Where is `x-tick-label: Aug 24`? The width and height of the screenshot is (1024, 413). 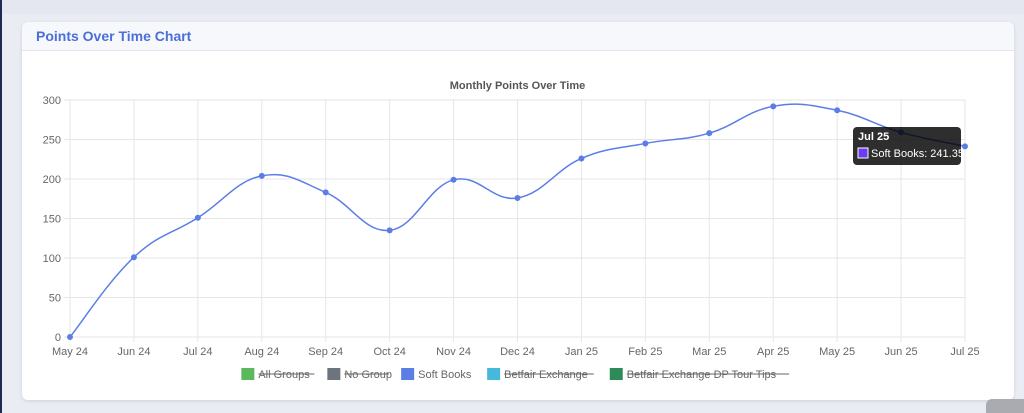 x-tick-label: Aug 24 is located at coordinates (261, 352).